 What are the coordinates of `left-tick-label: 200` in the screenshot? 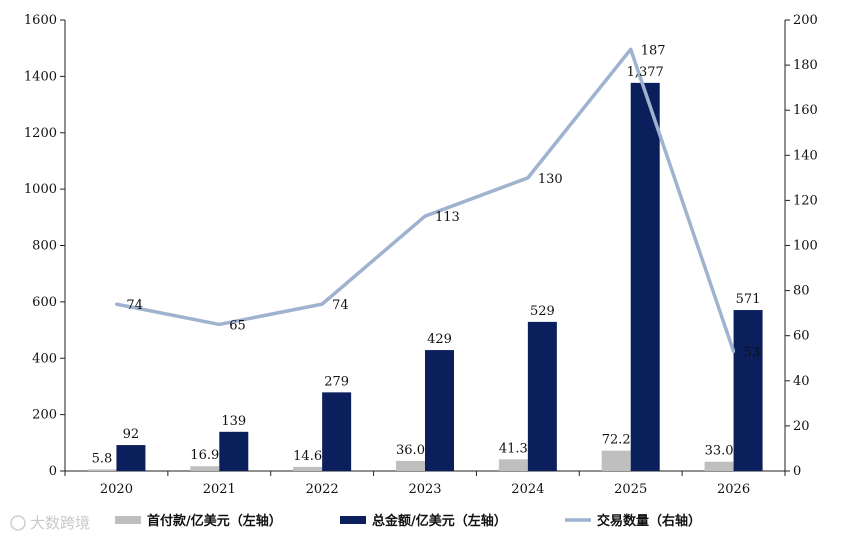 It's located at (44, 415).